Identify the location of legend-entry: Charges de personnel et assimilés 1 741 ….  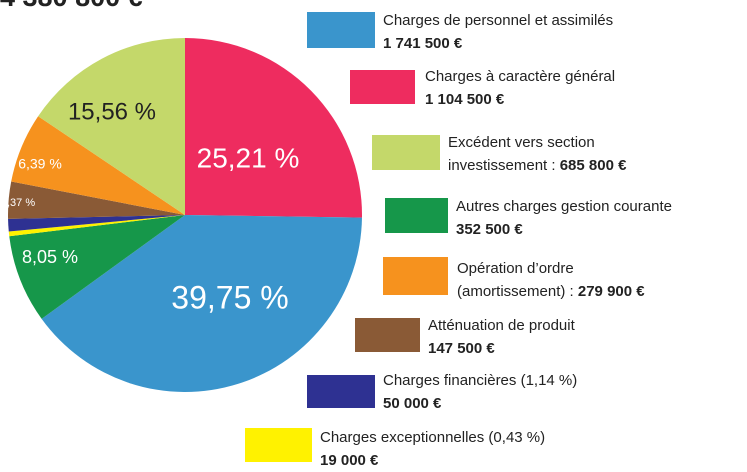
(498, 32).